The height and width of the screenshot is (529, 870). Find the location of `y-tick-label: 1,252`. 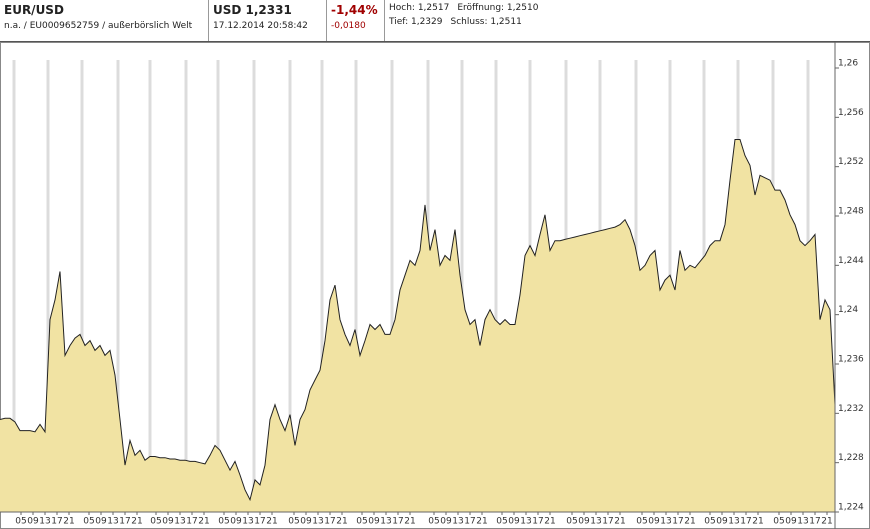

y-tick-label: 1,252 is located at coordinates (851, 162).